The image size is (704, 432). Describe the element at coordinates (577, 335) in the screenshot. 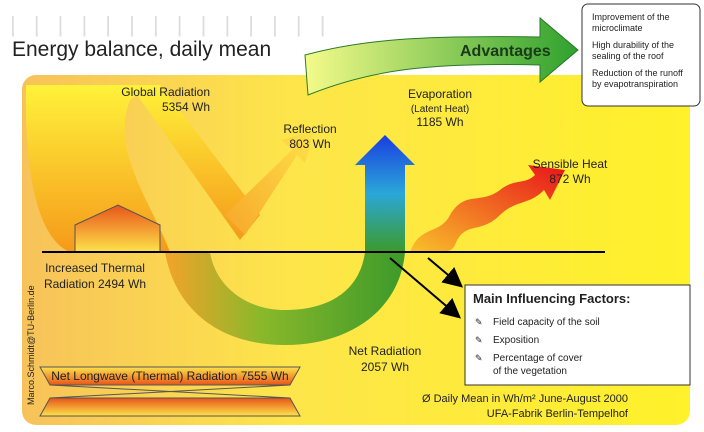

I see `factors-box` at that location.